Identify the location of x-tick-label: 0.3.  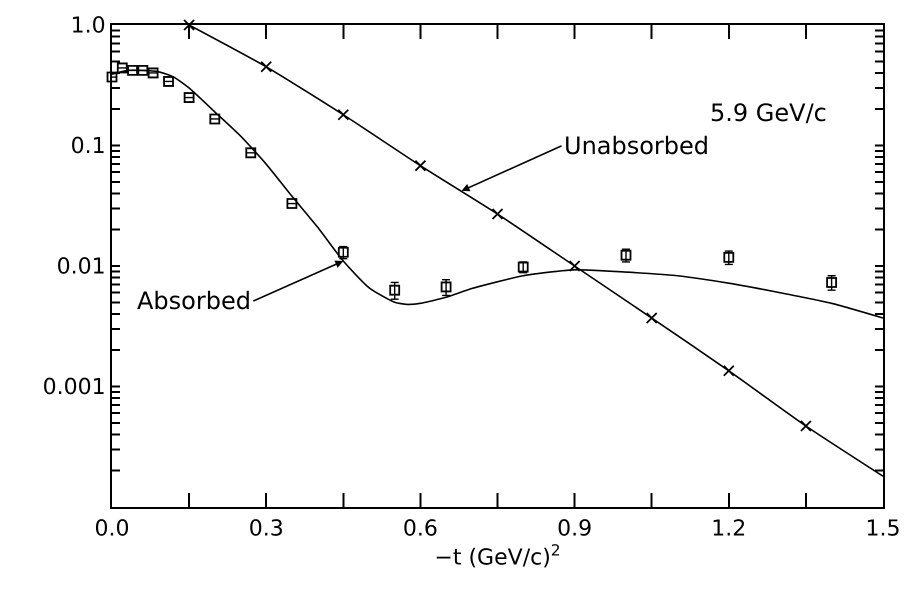
(266, 529).